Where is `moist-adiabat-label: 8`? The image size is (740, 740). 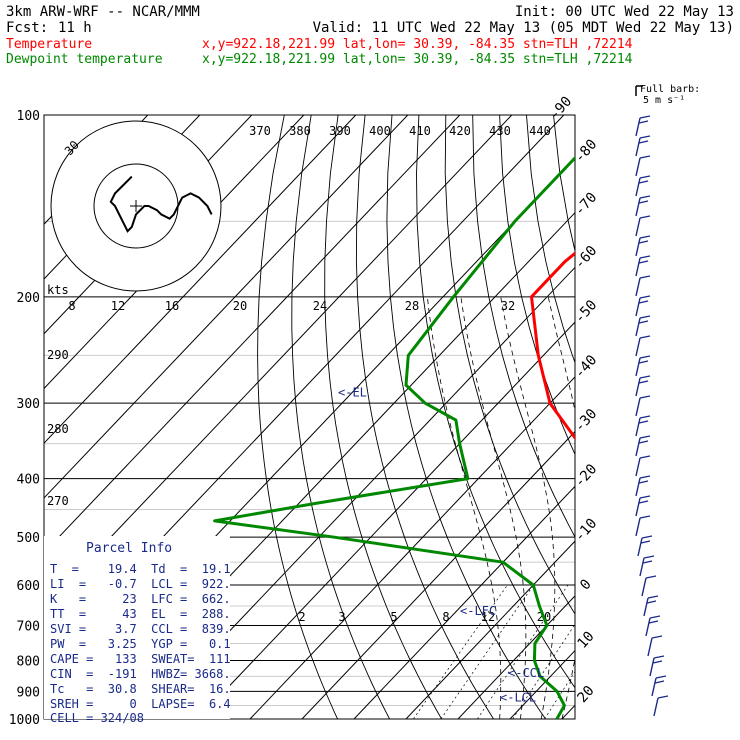 moist-adiabat-label: 8 is located at coordinates (71, 306).